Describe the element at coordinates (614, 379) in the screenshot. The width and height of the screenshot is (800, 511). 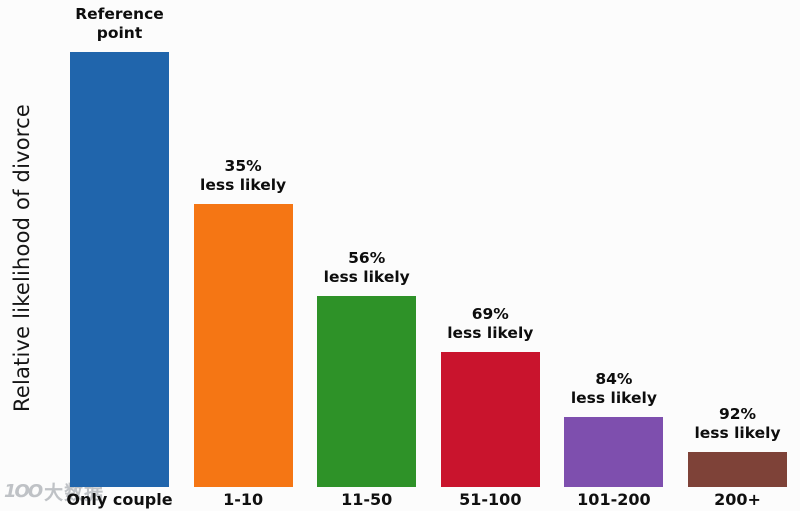
I see `annotation-line1: 84%` at that location.